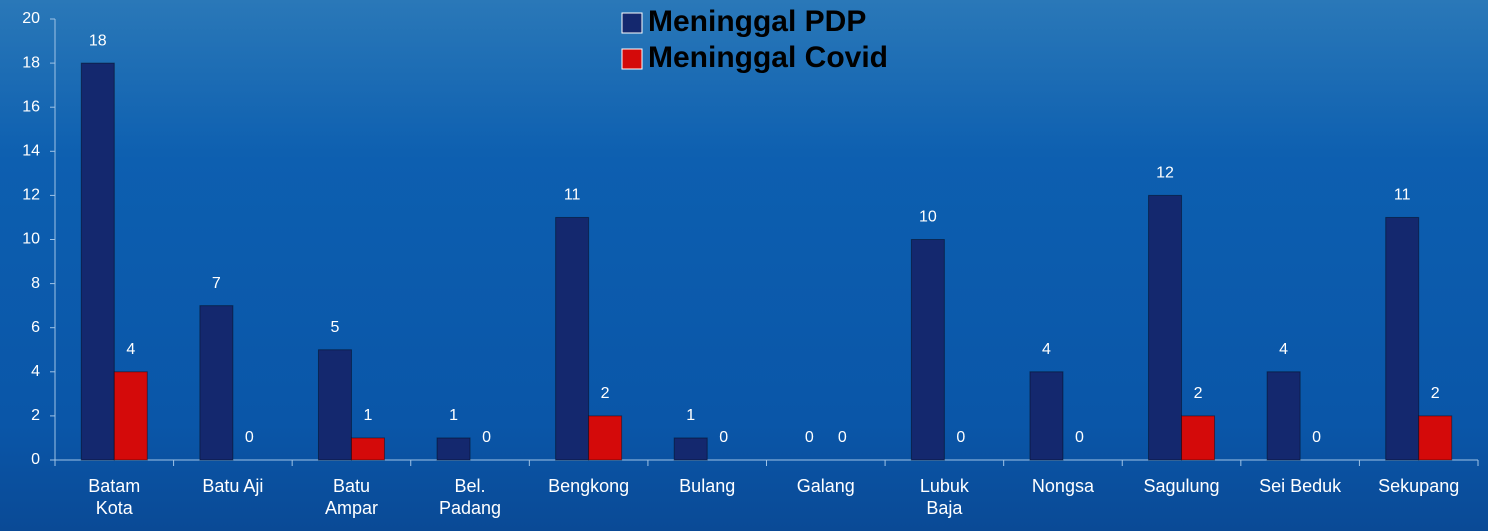 This screenshot has width=1488, height=531. Describe the element at coordinates (98, 40) in the screenshot. I see `value-label: 18` at that location.